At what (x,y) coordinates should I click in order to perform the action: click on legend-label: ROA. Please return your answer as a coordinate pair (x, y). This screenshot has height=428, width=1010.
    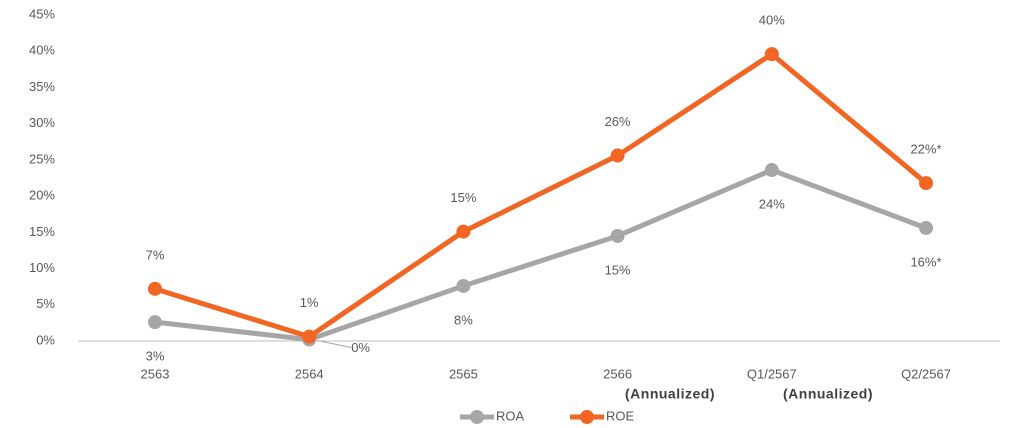
    Looking at the image, I should click on (510, 415).